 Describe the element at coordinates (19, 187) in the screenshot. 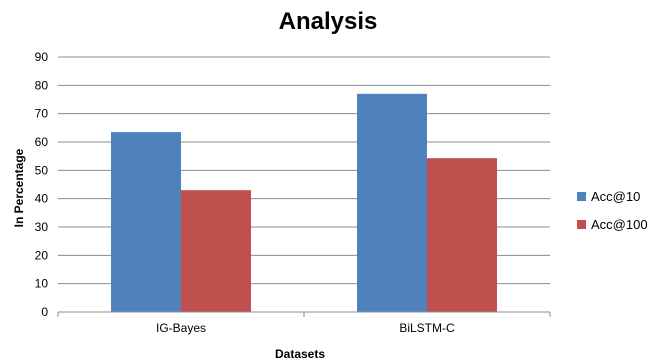

I see `y-axis-label: In Percentage` at that location.